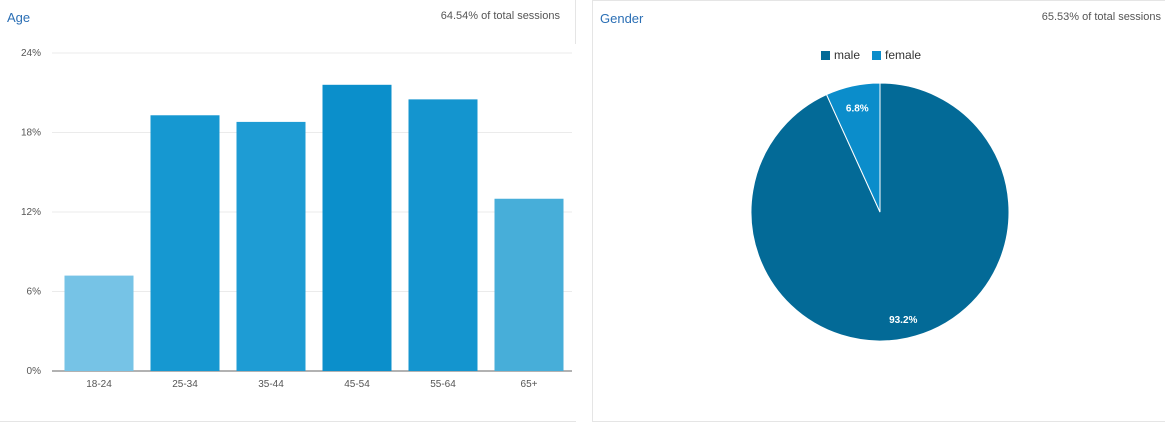  I want to click on legend-label-female: female, so click(903, 55).